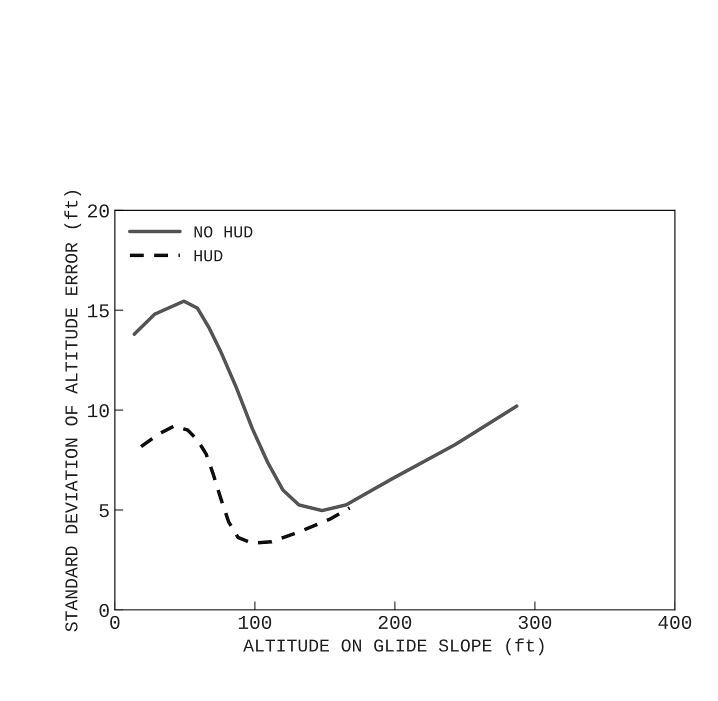 This screenshot has height=701, width=718. What do you see at coordinates (395, 623) in the screenshot?
I see `x-tick-label: 200` at bounding box center [395, 623].